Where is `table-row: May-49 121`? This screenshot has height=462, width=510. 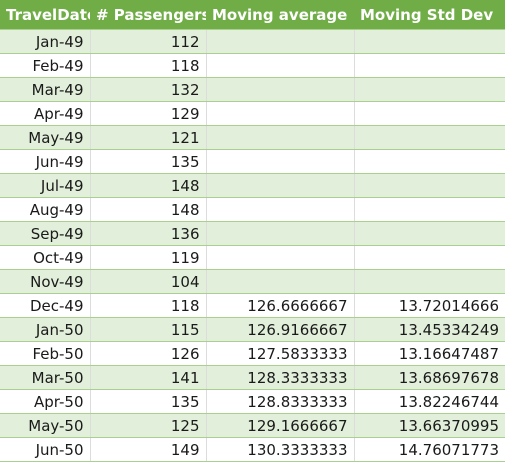
table-row: May-49 121 is located at coordinates (252, 138).